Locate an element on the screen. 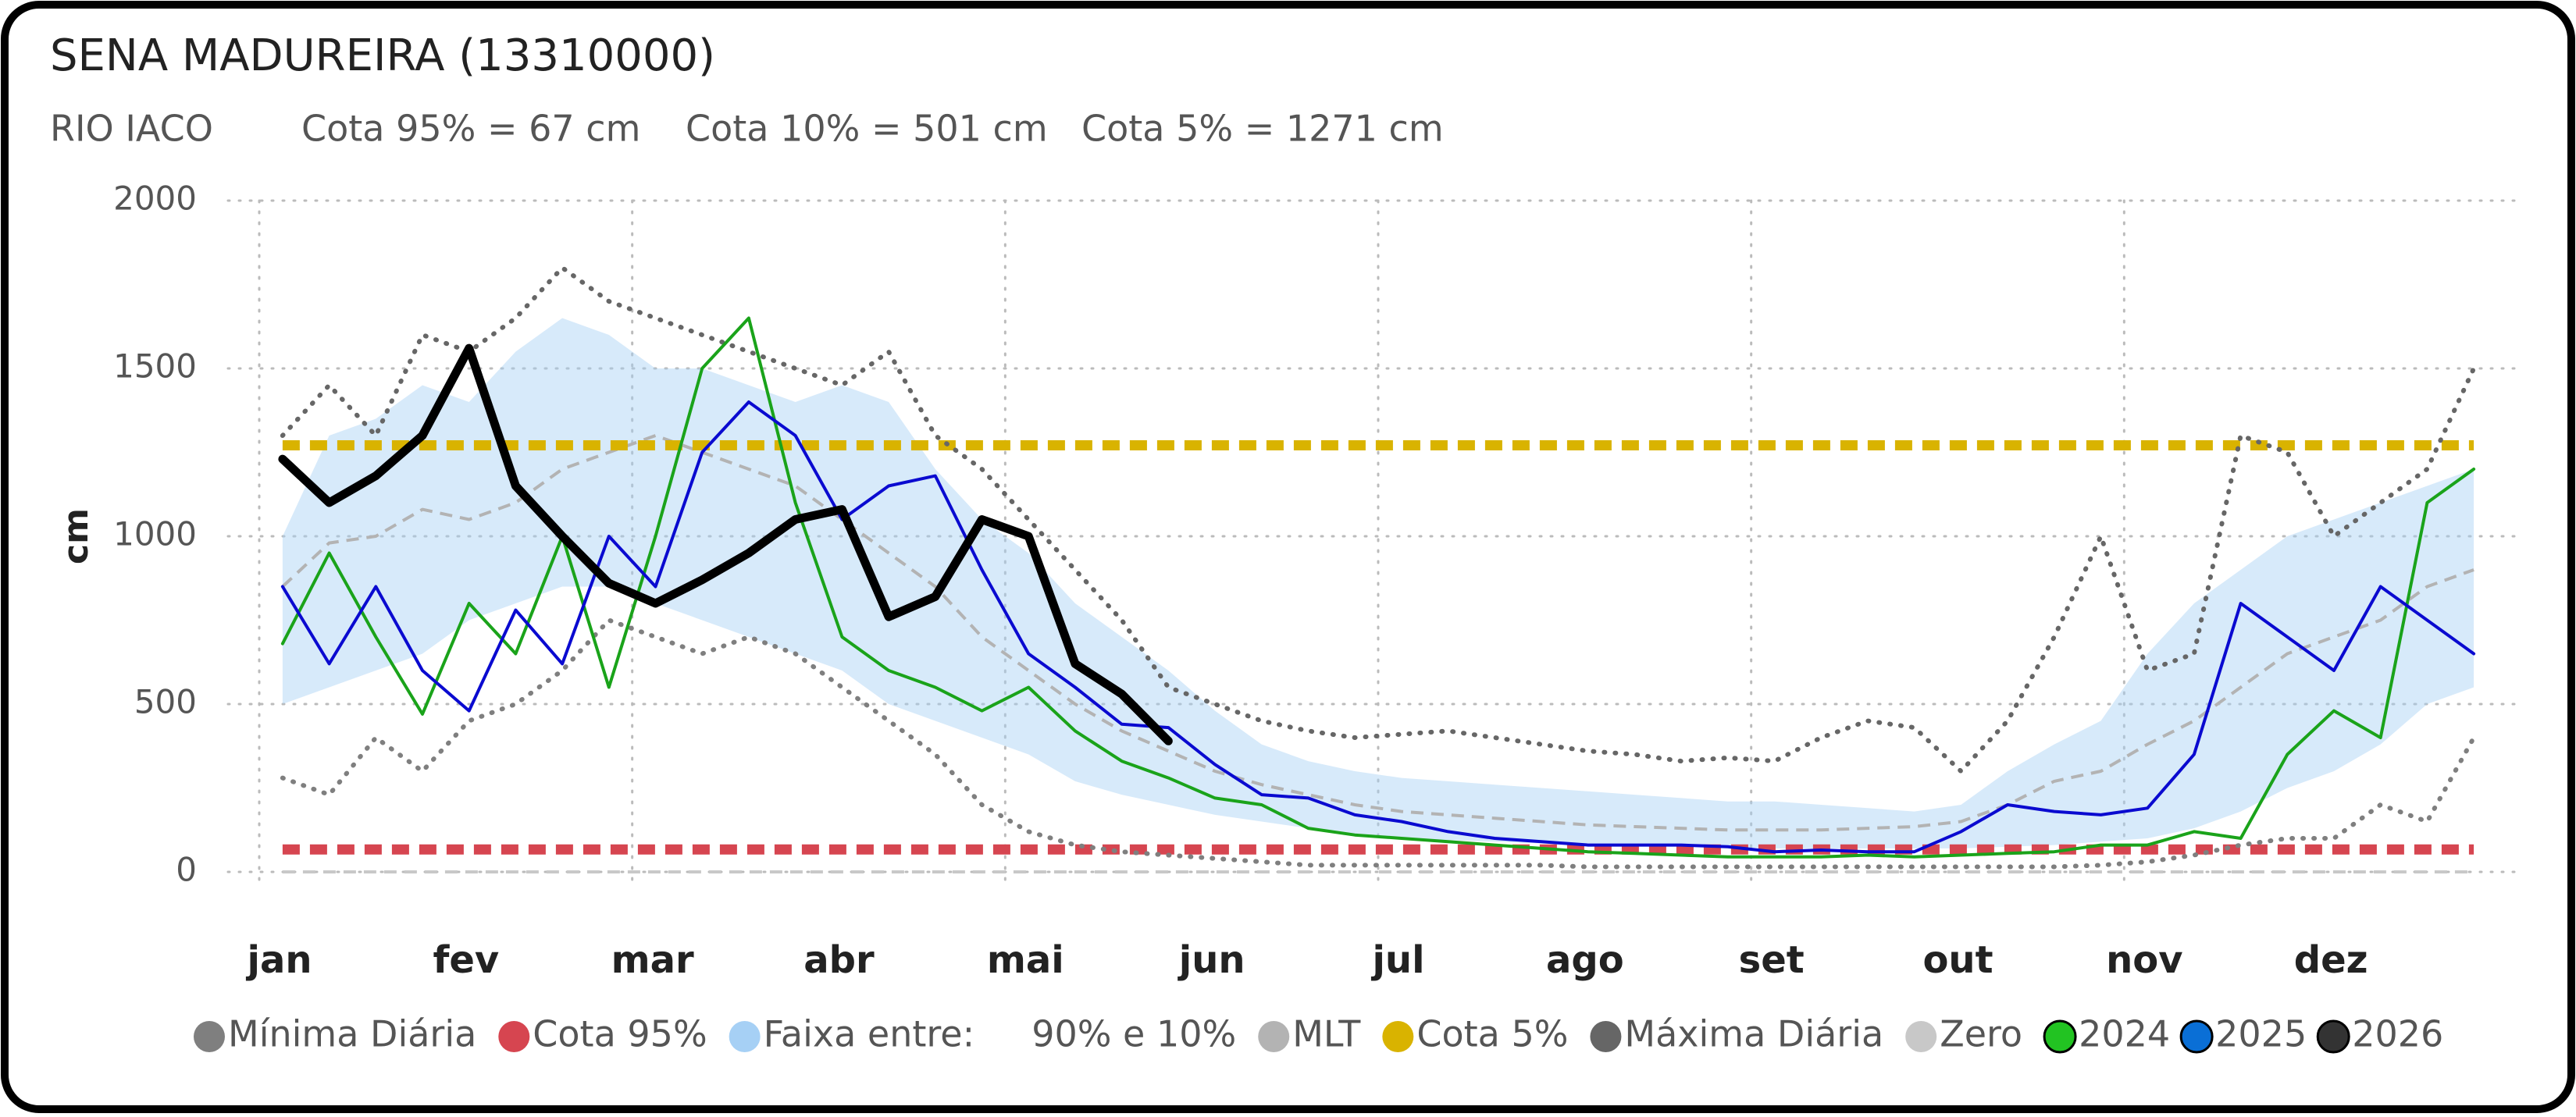 The image size is (2576, 1117). x-tick-label: set is located at coordinates (1772, 960).